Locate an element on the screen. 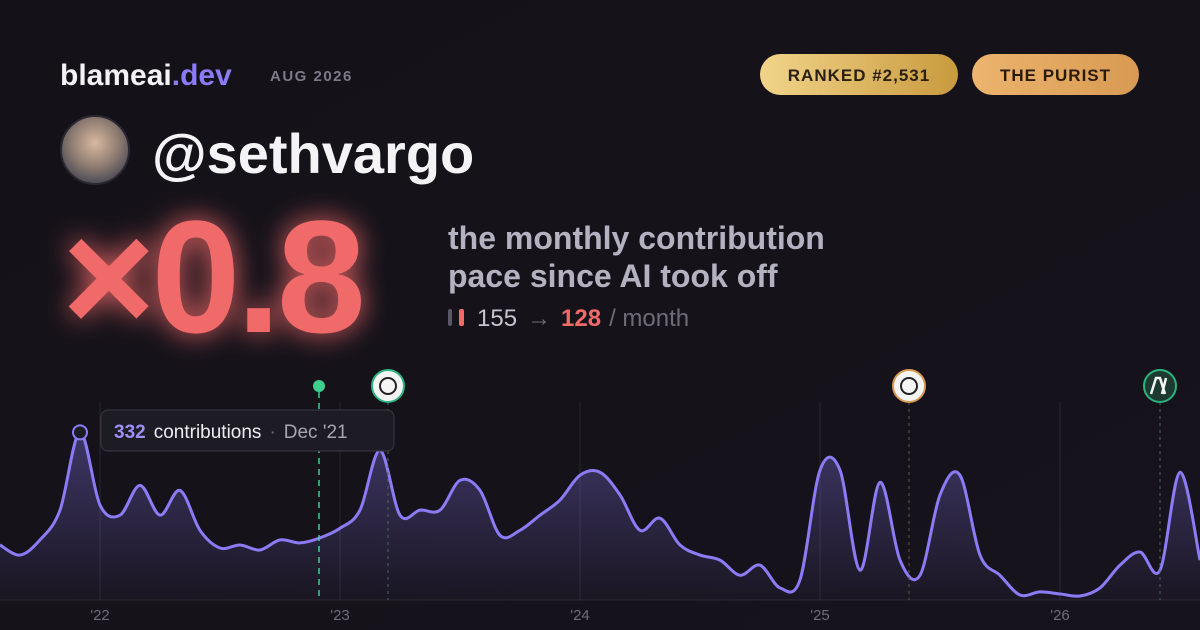 The image size is (1200, 630). x-tick-label: '26 is located at coordinates (1060, 615).